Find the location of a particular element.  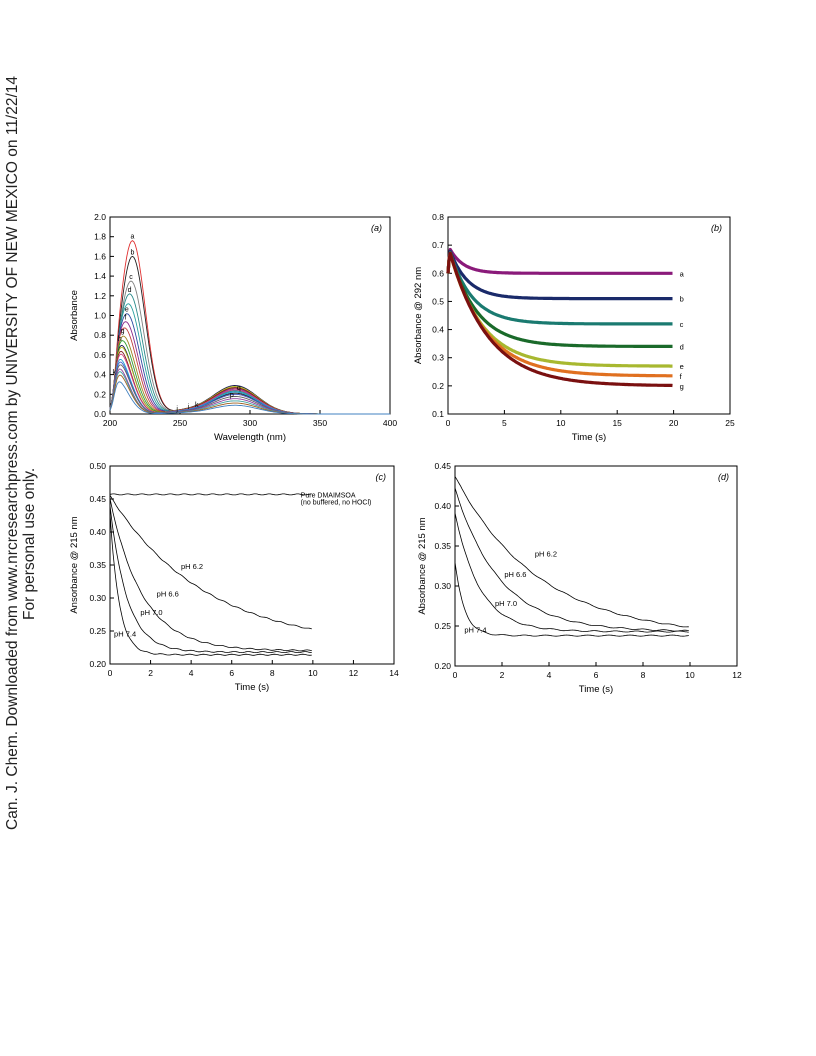

trace-series-c is located at coordinates (559, 288).